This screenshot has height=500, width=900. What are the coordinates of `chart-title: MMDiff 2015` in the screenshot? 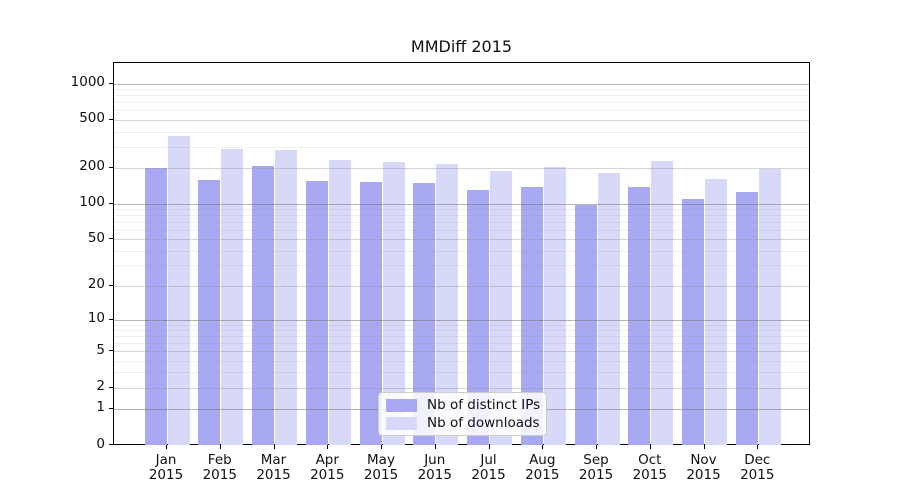 It's located at (461, 46).